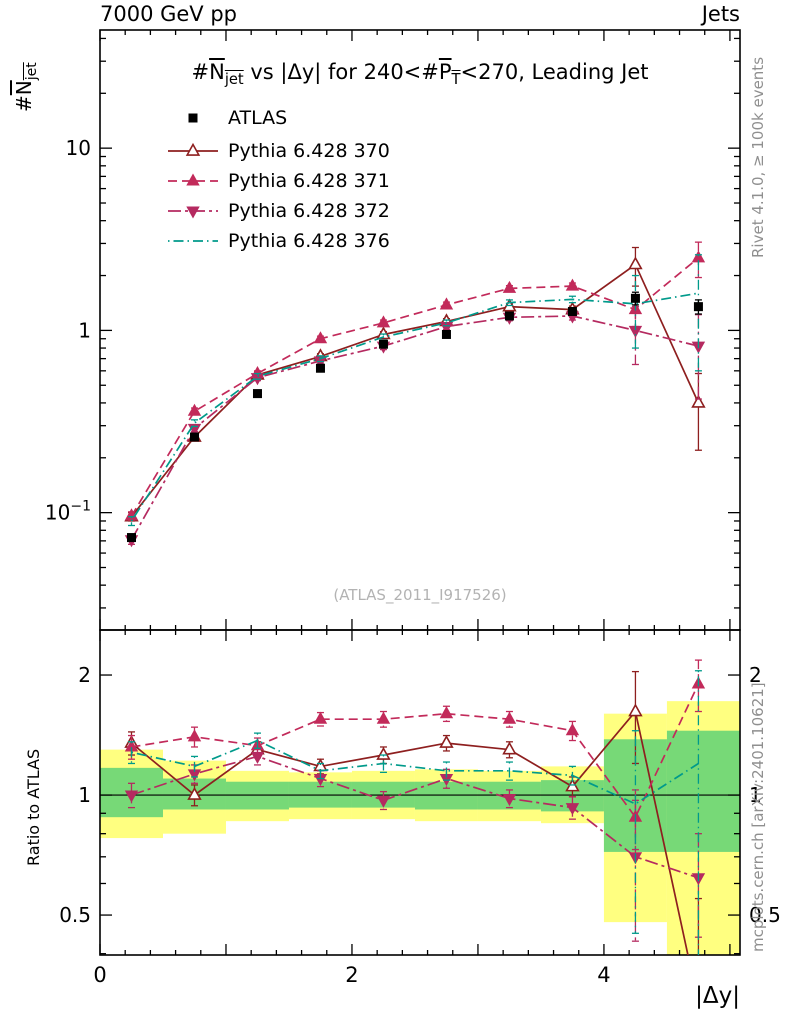  What do you see at coordinates (193, 177) in the screenshot?
I see `legend-samples` at bounding box center [193, 177].